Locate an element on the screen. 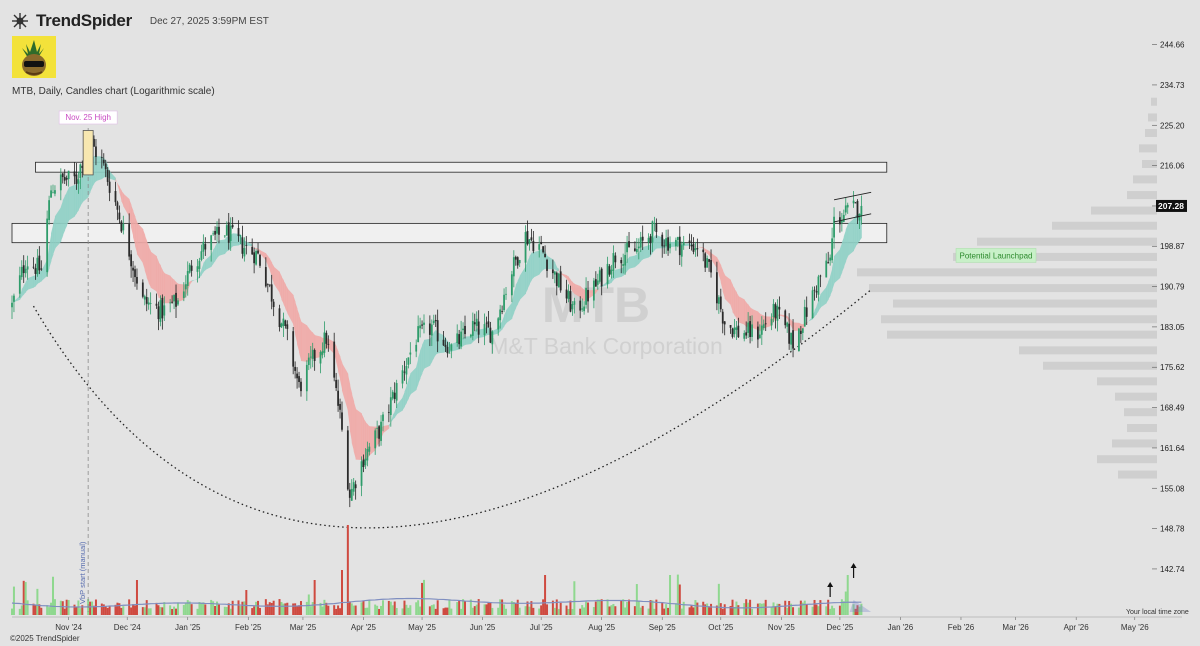  last-price-badge is located at coordinates (1171, 205).